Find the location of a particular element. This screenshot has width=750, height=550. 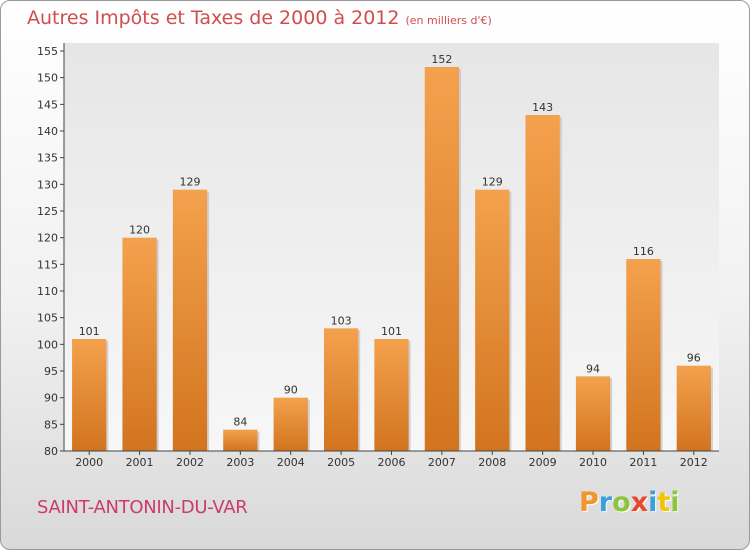

logo-letter: x is located at coordinates (639, 502).